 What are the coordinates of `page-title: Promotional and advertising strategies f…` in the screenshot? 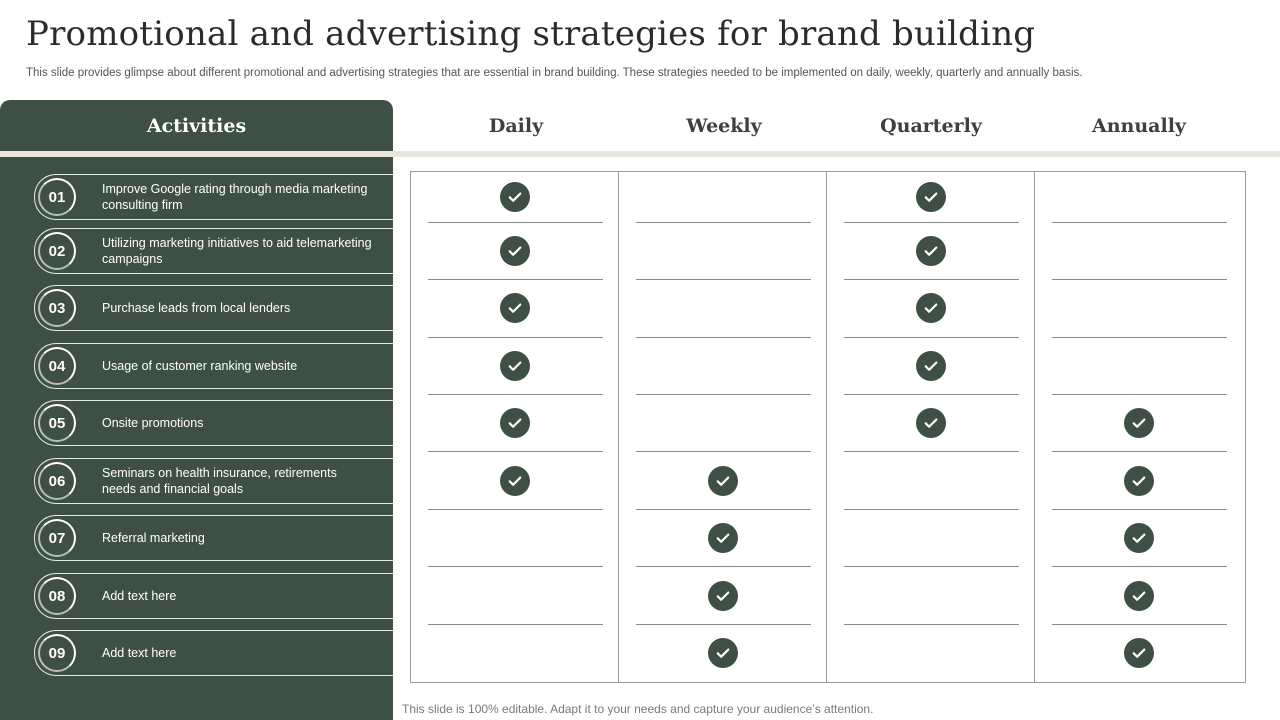 It's located at (531, 34).